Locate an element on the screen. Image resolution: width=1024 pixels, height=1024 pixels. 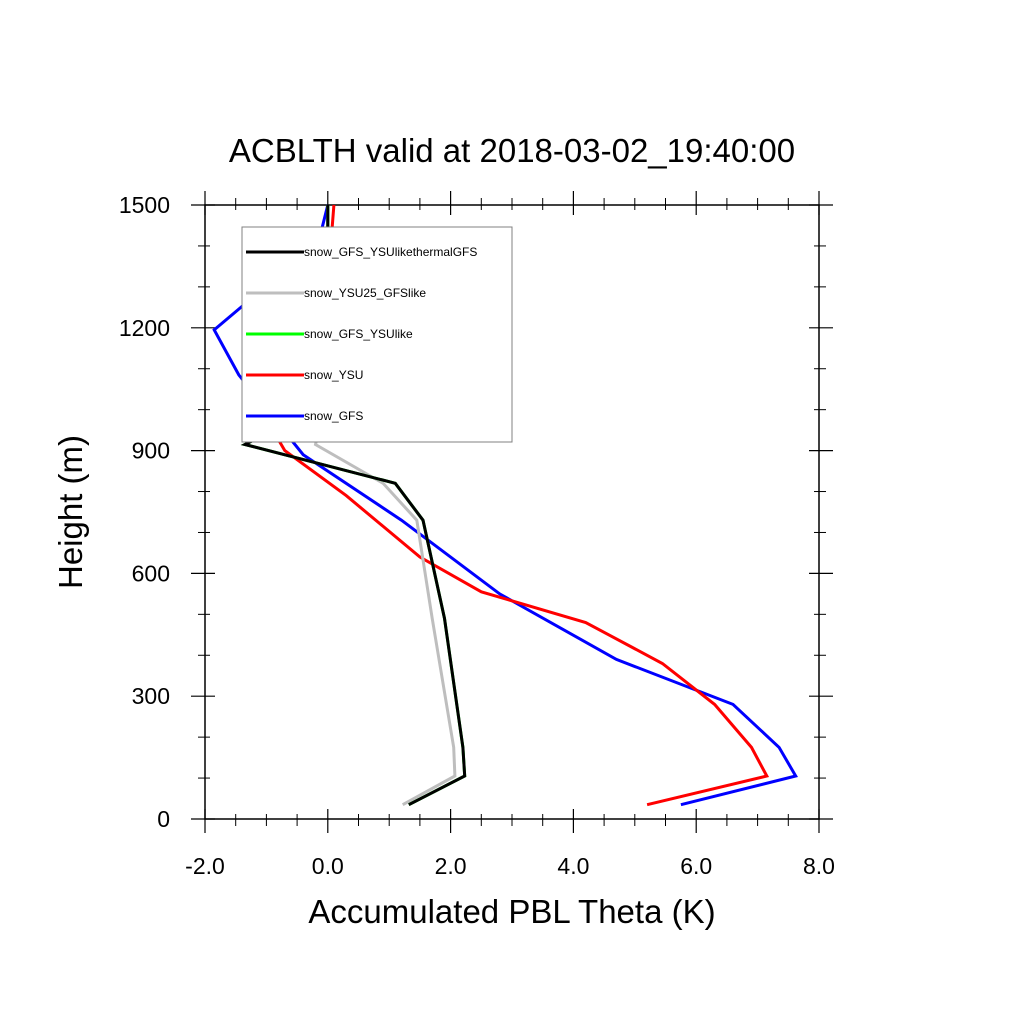
legend-label: snow_GFS_YSUlike is located at coordinates (358, 334).